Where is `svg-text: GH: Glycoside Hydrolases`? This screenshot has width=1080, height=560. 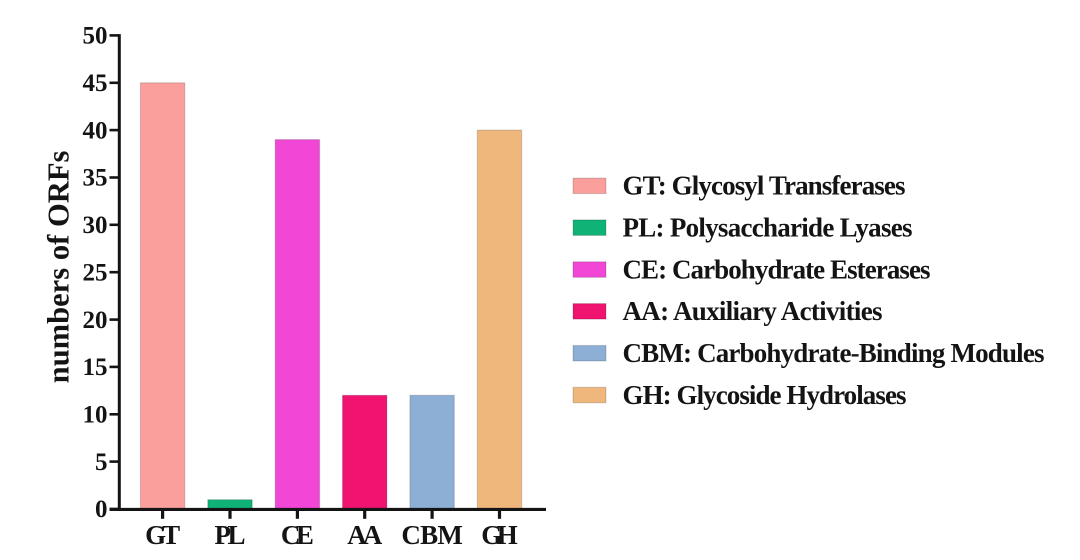 svg-text: GH: Glycoside Hydrolases is located at coordinates (765, 395).